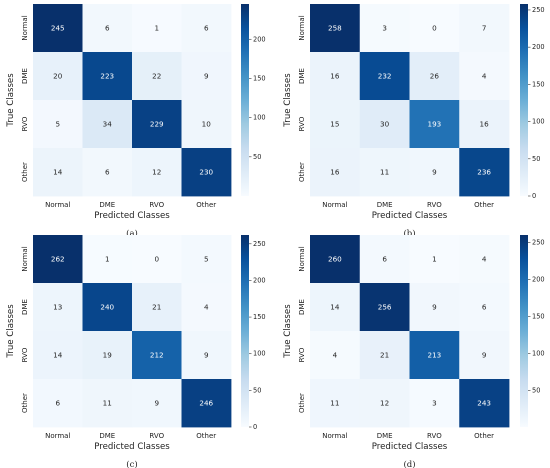  What do you see at coordinates (107, 205) in the screenshot?
I see `x-tick-label: DME` at bounding box center [107, 205].